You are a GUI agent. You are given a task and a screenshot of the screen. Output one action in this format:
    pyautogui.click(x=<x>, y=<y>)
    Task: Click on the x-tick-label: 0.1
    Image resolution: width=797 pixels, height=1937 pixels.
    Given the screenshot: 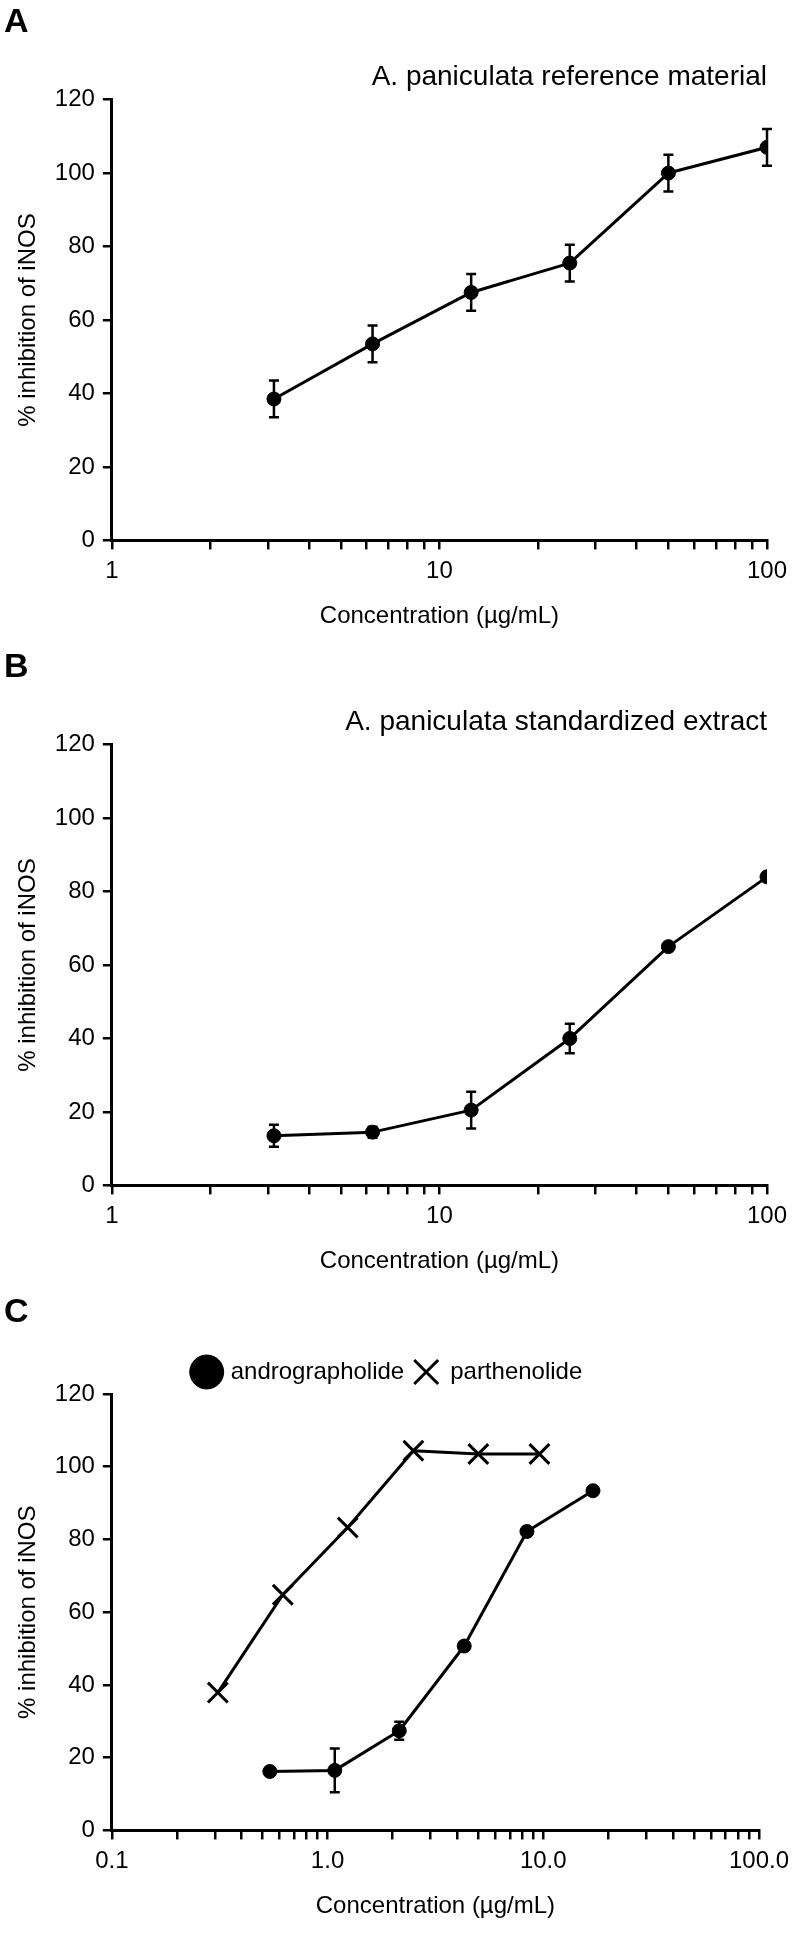 What is the action you would take?
    pyautogui.click(x=112, y=1860)
    